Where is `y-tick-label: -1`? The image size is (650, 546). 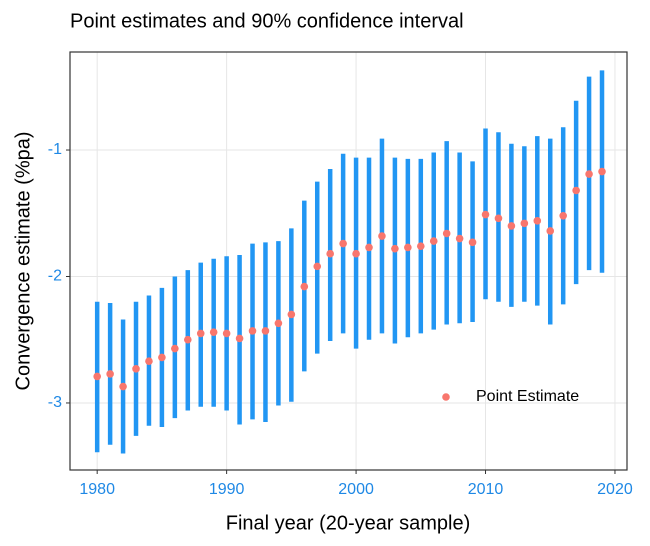 y-tick-label: -1 is located at coordinates (55, 149).